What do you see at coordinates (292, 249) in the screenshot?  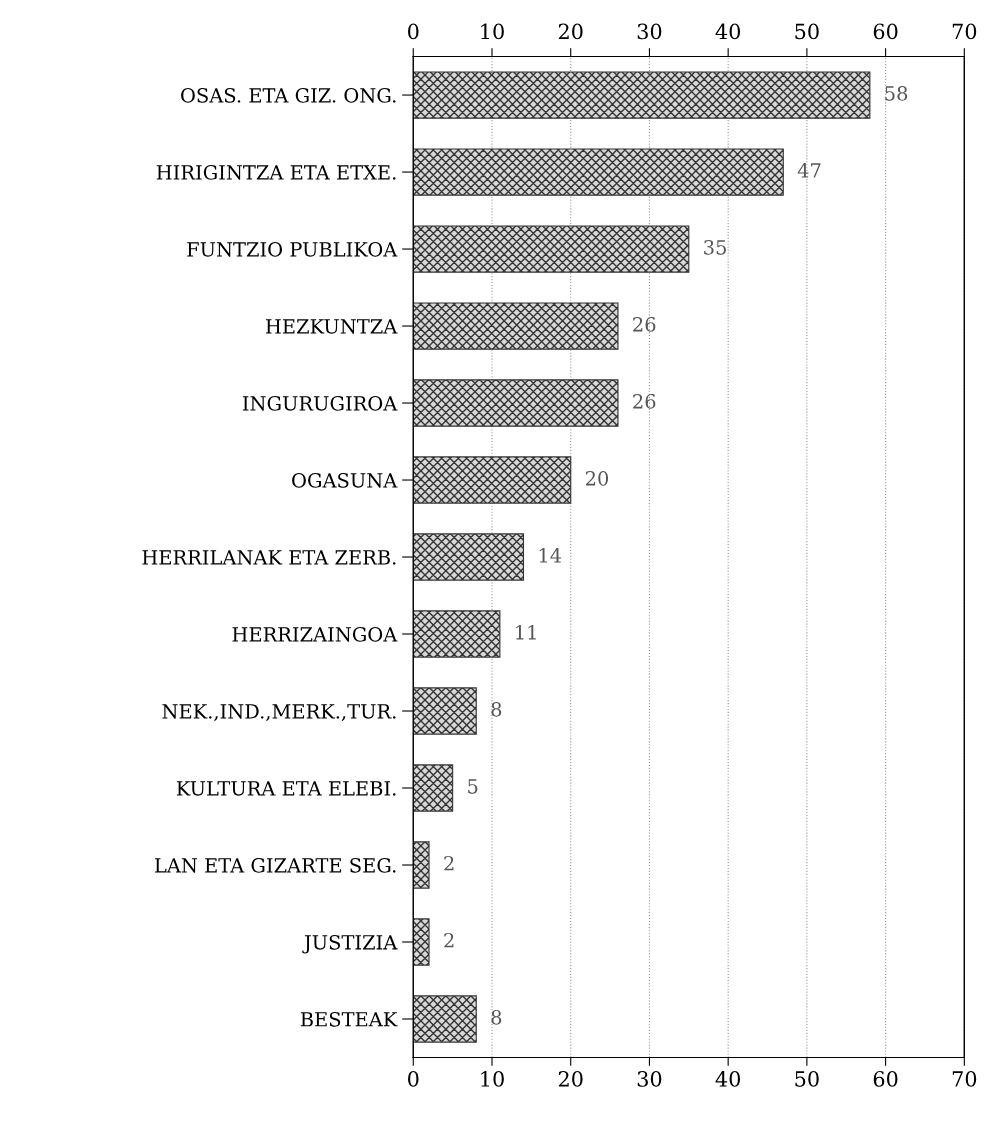 I see `y-tick-label: FUNTZIO PUBLIKOA` at bounding box center [292, 249].